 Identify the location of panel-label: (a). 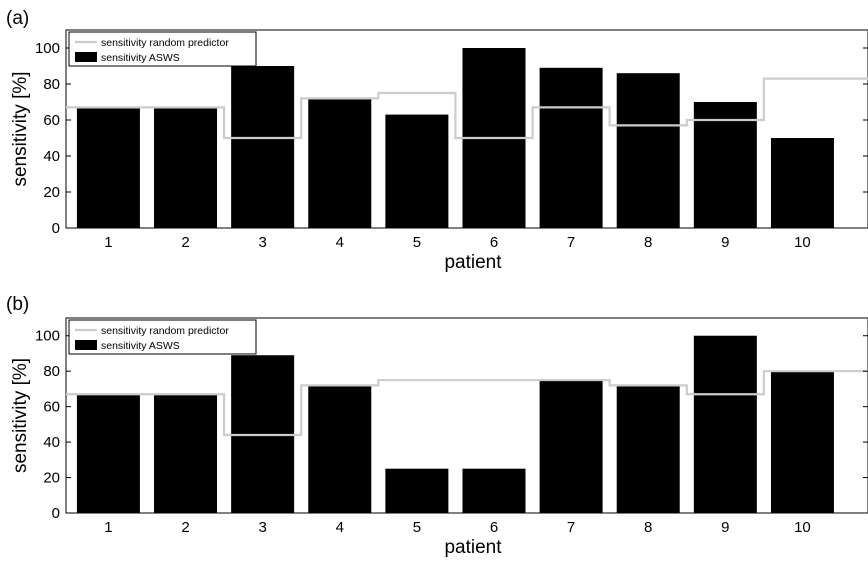
(17, 18).